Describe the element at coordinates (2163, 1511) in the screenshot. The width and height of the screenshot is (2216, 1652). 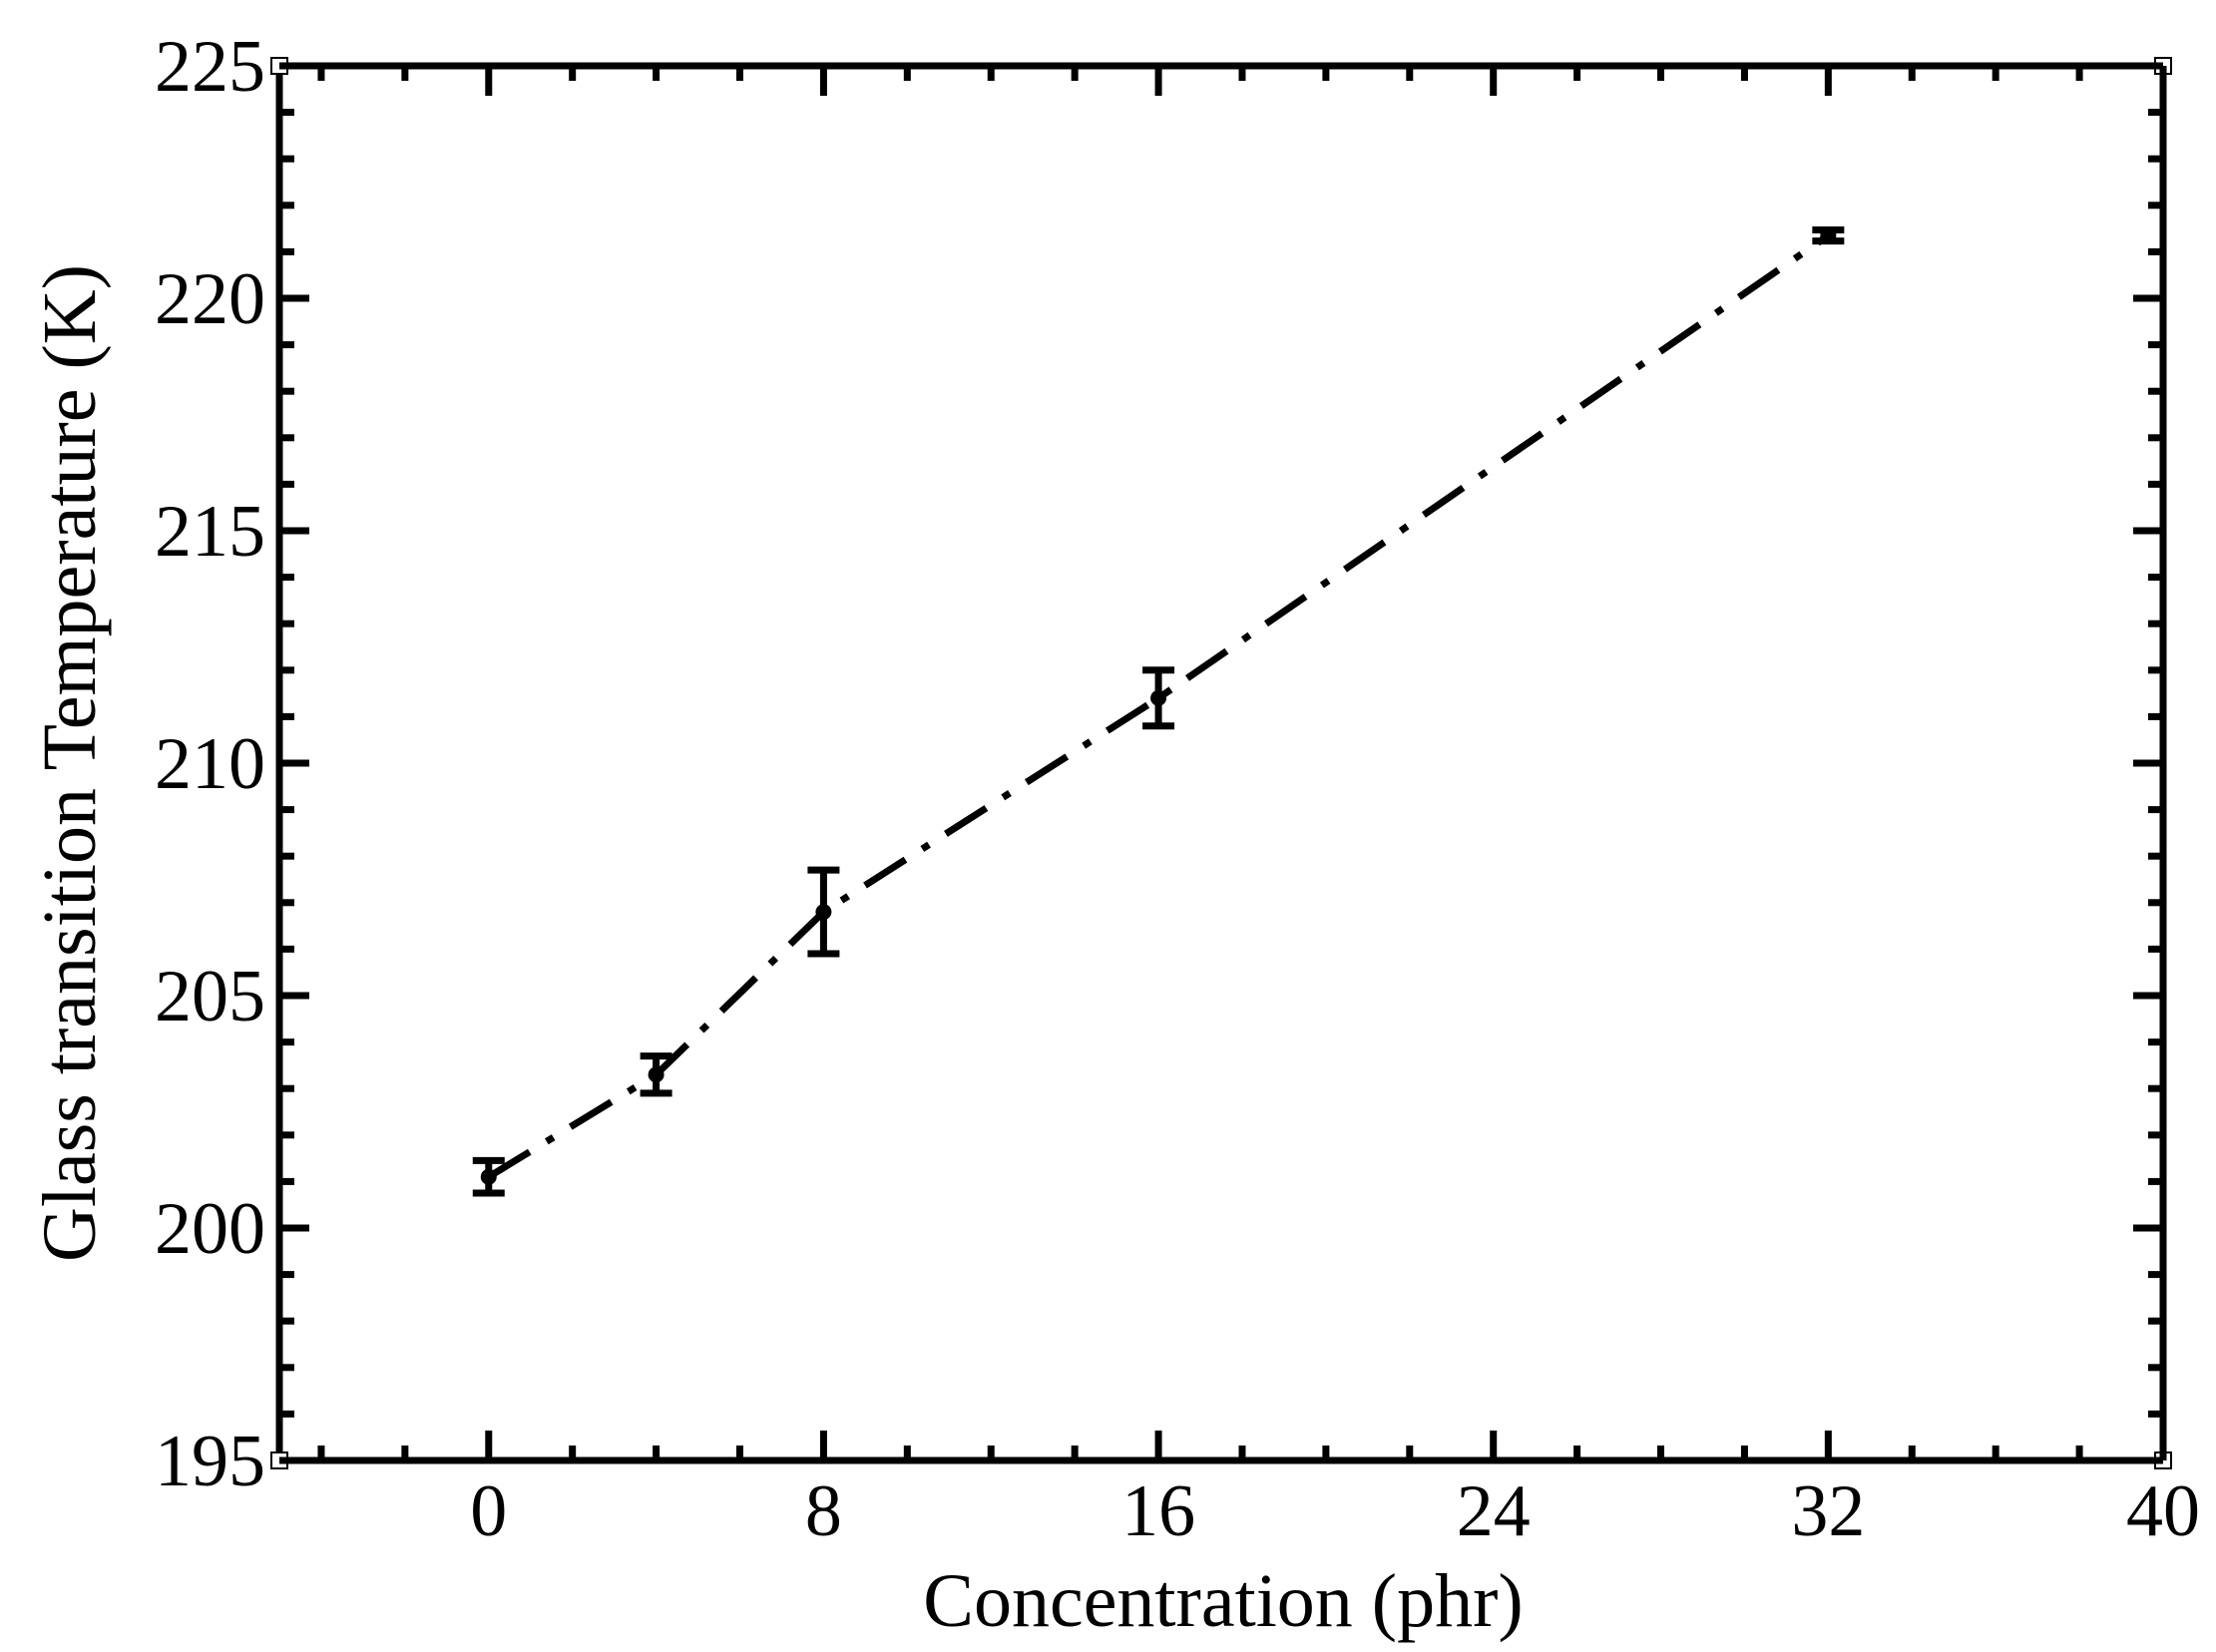
I see `x-tick-label: 40` at that location.